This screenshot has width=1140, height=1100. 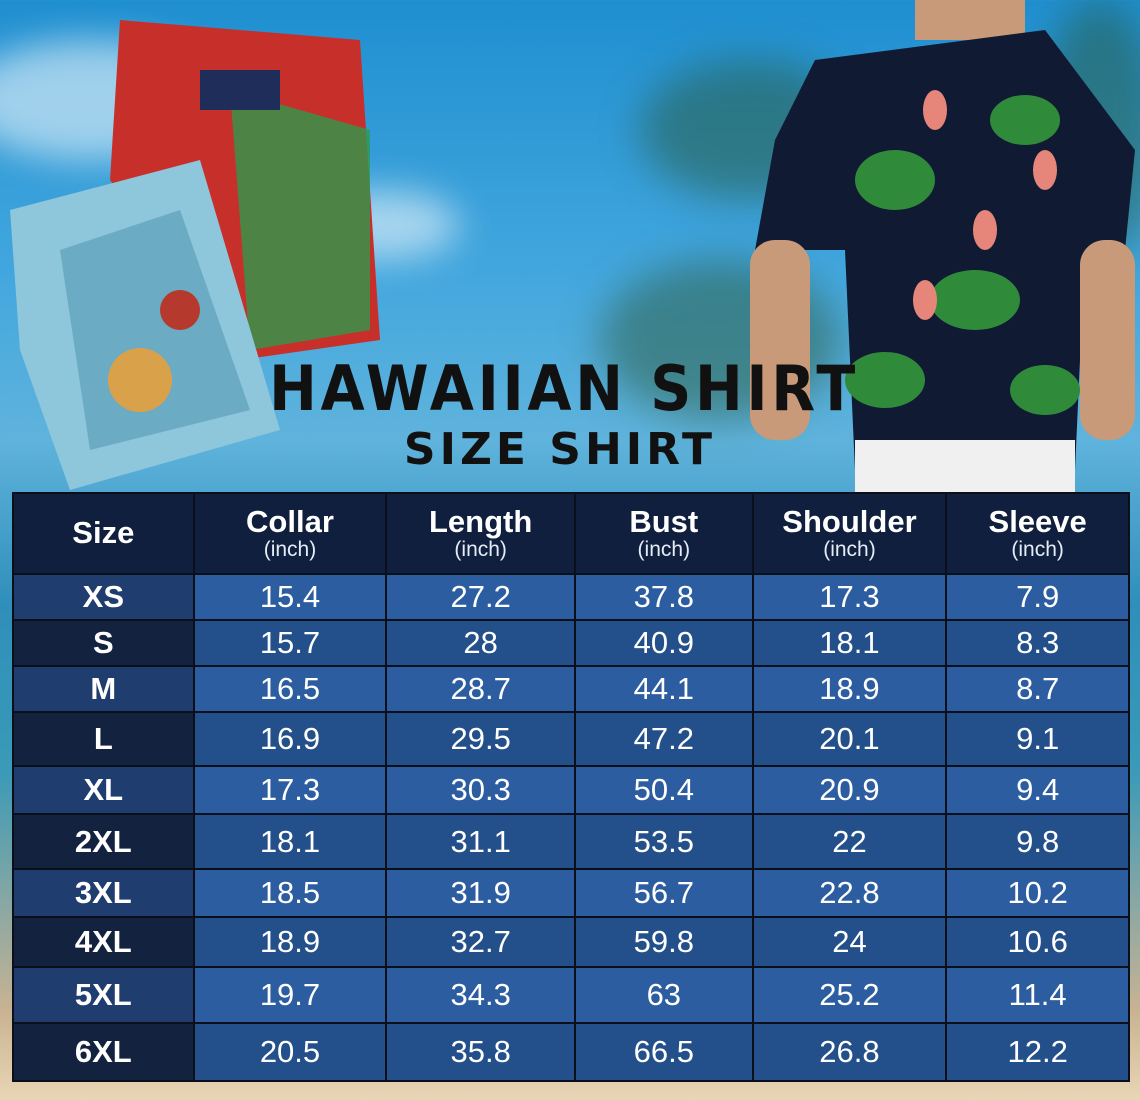 What do you see at coordinates (849, 841) in the screenshot?
I see `measurement-cell: 22` at bounding box center [849, 841].